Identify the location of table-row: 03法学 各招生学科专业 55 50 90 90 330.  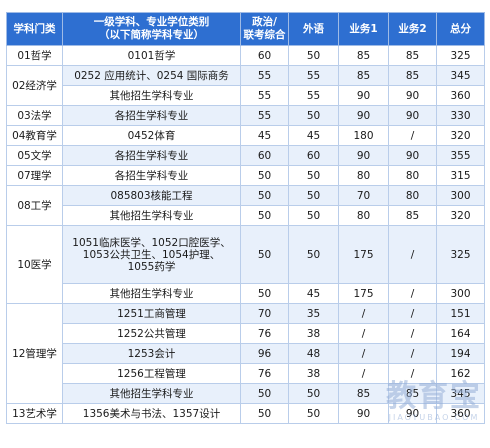
(245, 115).